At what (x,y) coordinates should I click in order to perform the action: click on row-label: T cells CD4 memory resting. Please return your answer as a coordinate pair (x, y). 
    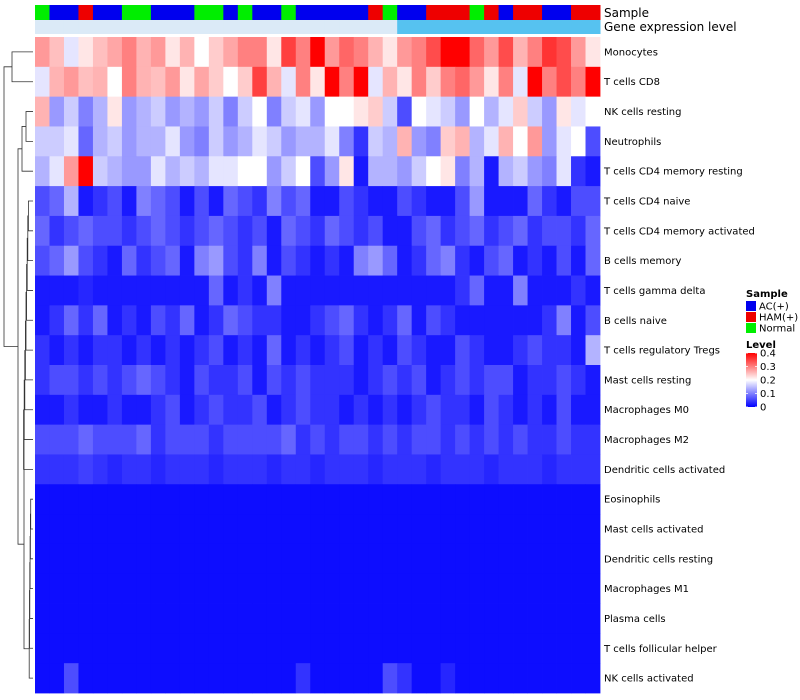
    Looking at the image, I should click on (673, 172).